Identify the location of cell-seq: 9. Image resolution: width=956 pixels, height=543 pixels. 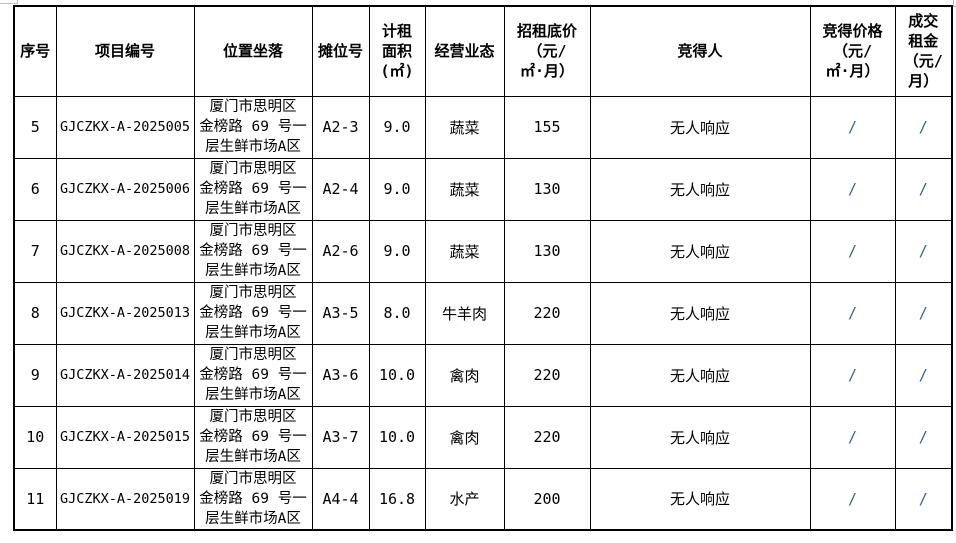
(35, 375).